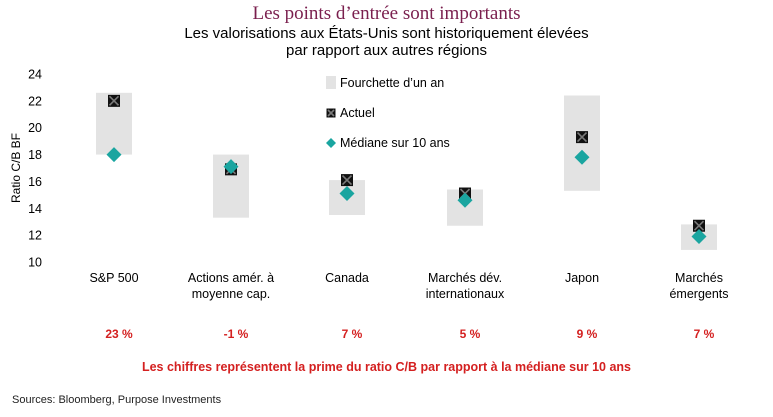 Image resolution: width=773 pixels, height=417 pixels. What do you see at coordinates (386, 13) in the screenshot?
I see `chart-title: Les points d’entrée sont importants` at bounding box center [386, 13].